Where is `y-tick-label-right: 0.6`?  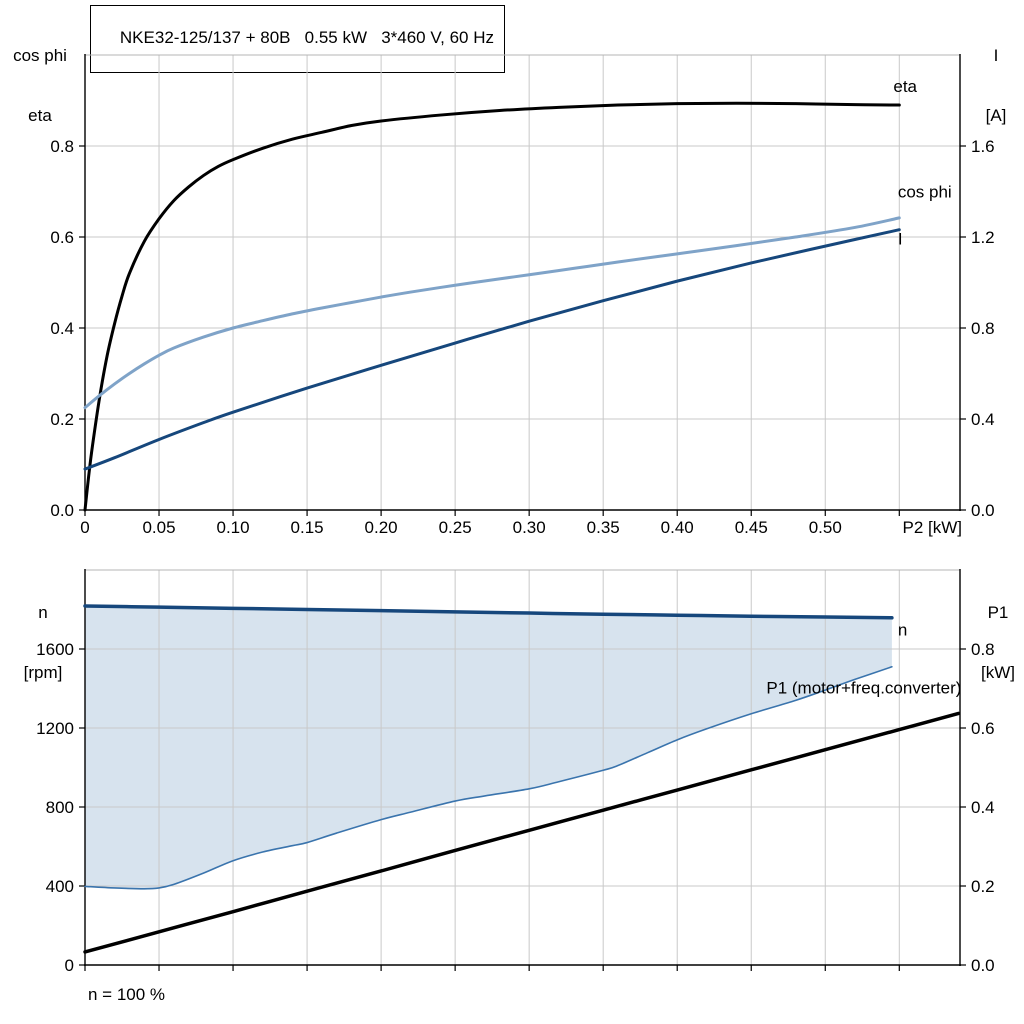
y-tick-label-right: 0.6 is located at coordinates (983, 728).